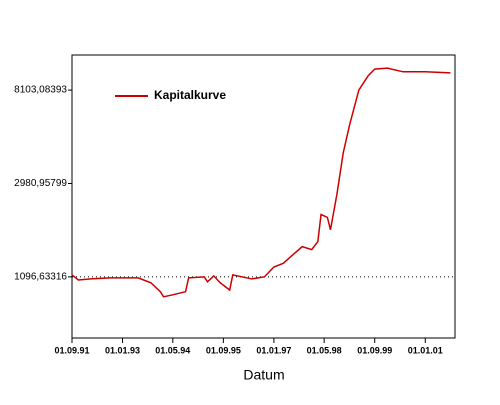  Describe the element at coordinates (40, 277) in the screenshot. I see `y-tick-label: 1096,63316` at that location.